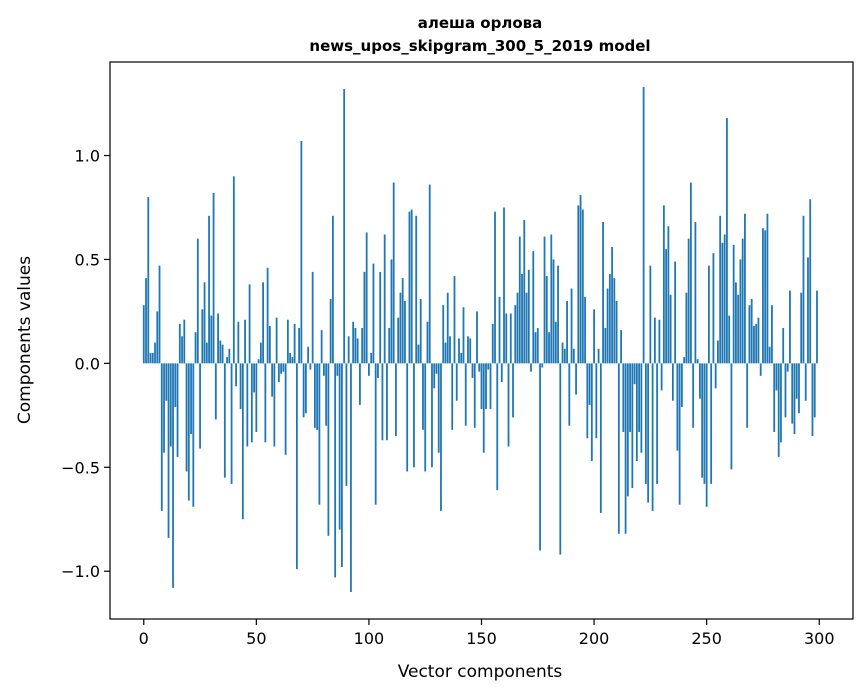  Describe the element at coordinates (85, 364) in the screenshot. I see `y-axis: −1.0 −0.5 0.0 0.5 1.0` at that location.